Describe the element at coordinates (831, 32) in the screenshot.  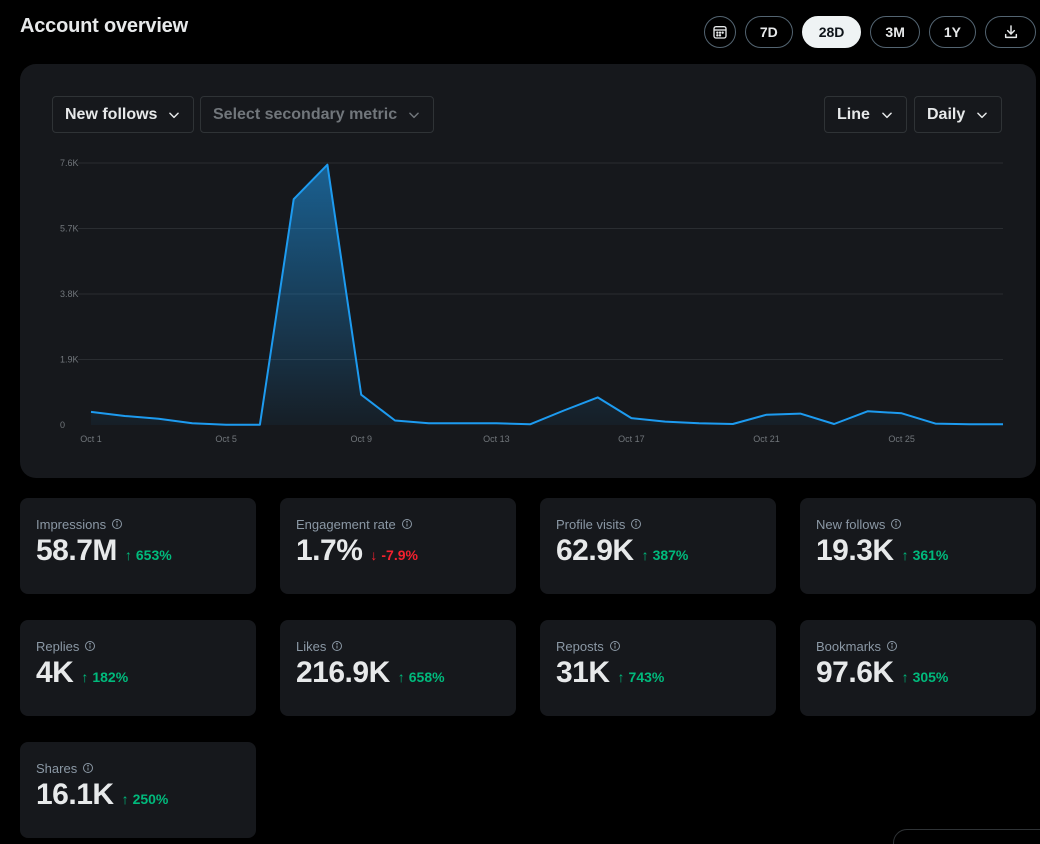
I see `range-28d-button: 28D` at that location.